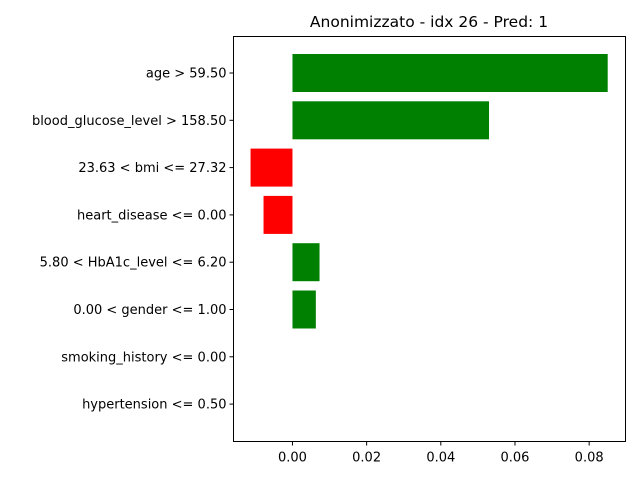 This screenshot has height=480, width=640. Describe the element at coordinates (152, 168) in the screenshot. I see `category-label-2: 23.63 < bmi <= 27.32` at that location.